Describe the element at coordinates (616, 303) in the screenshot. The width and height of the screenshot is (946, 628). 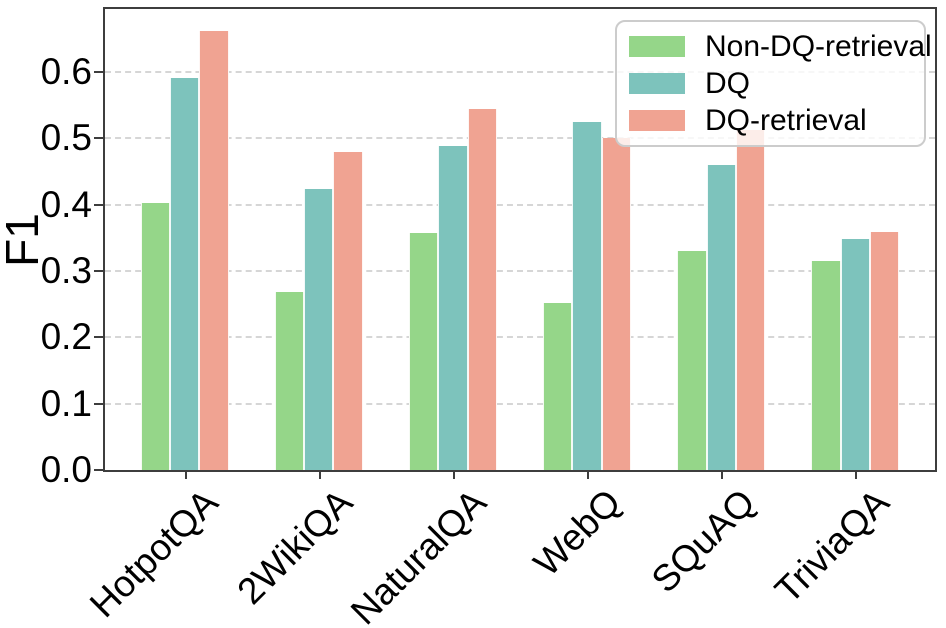
I see `bar-dq-retrieval-webq` at that location.